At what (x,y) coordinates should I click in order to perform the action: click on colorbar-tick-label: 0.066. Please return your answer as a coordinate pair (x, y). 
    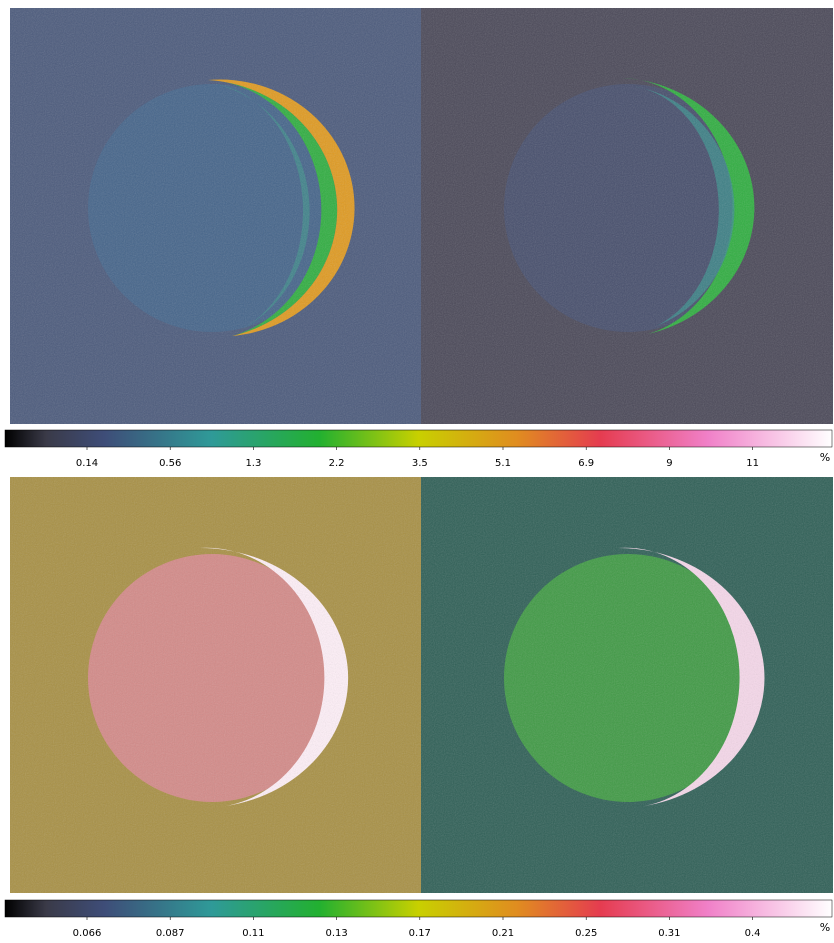
    Looking at the image, I should click on (87, 933).